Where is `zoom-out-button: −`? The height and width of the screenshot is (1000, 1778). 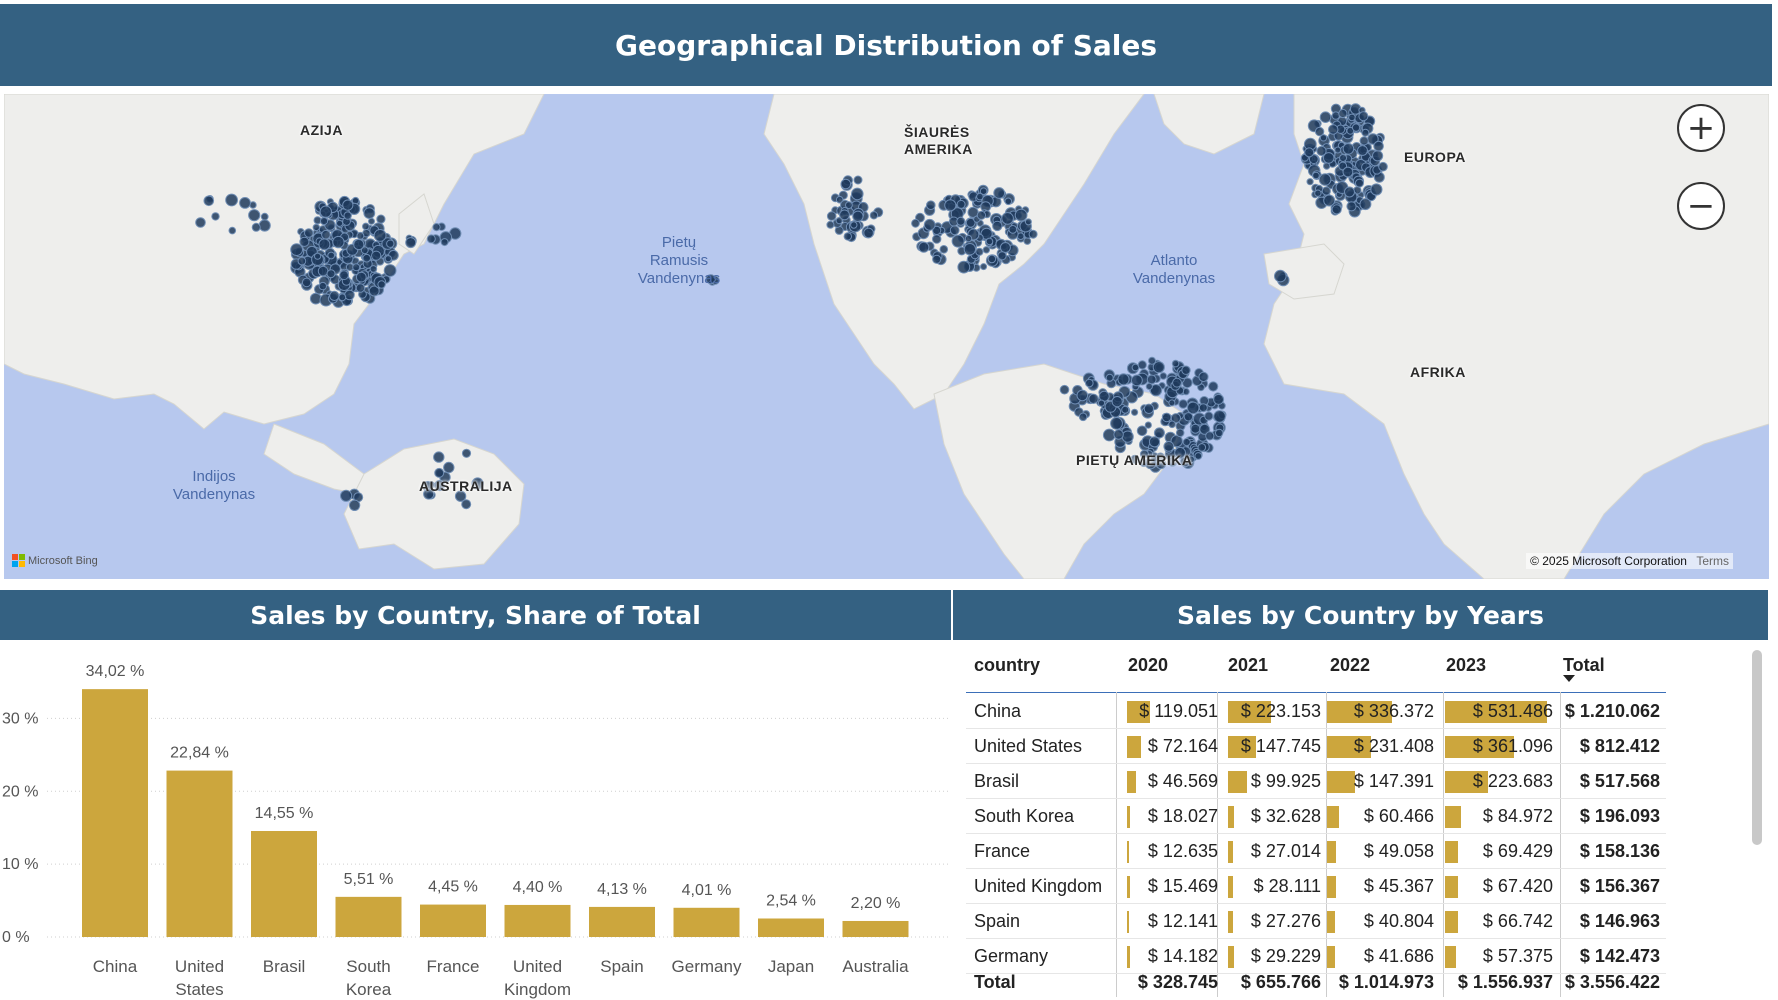 zoom-out-button: − is located at coordinates (1701, 206).